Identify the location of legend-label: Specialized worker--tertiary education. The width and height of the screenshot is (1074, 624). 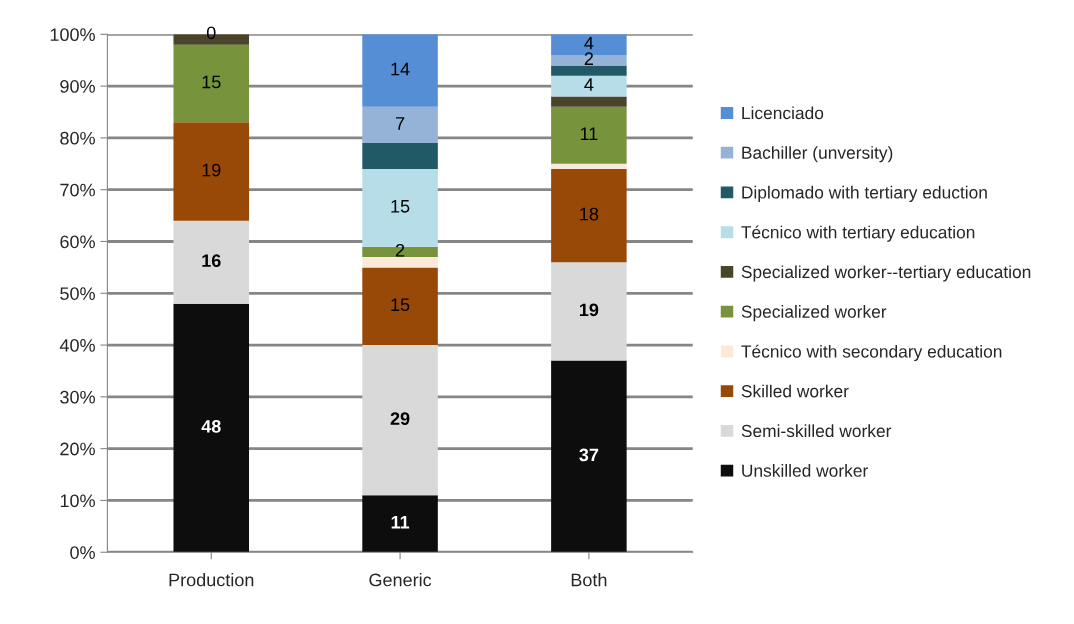
(886, 273).